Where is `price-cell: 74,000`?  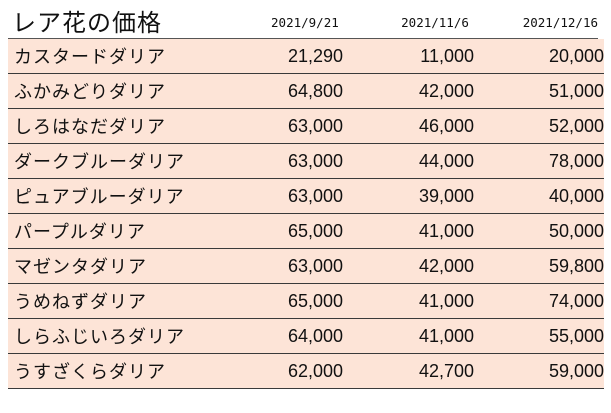
price-cell: 74,000 is located at coordinates (539, 301).